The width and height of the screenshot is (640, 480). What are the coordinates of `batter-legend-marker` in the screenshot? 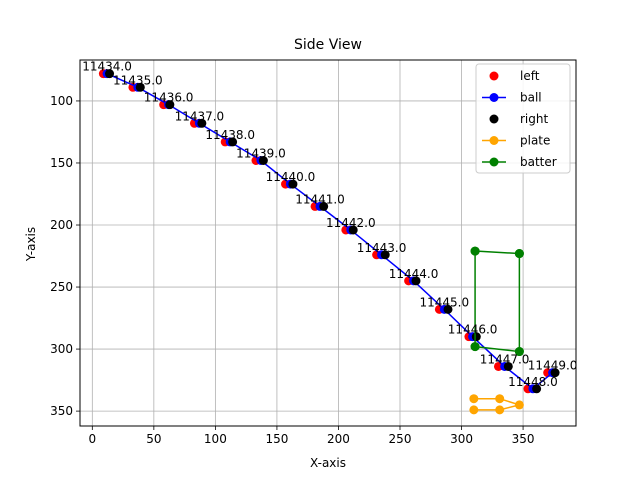 It's located at (494, 162).